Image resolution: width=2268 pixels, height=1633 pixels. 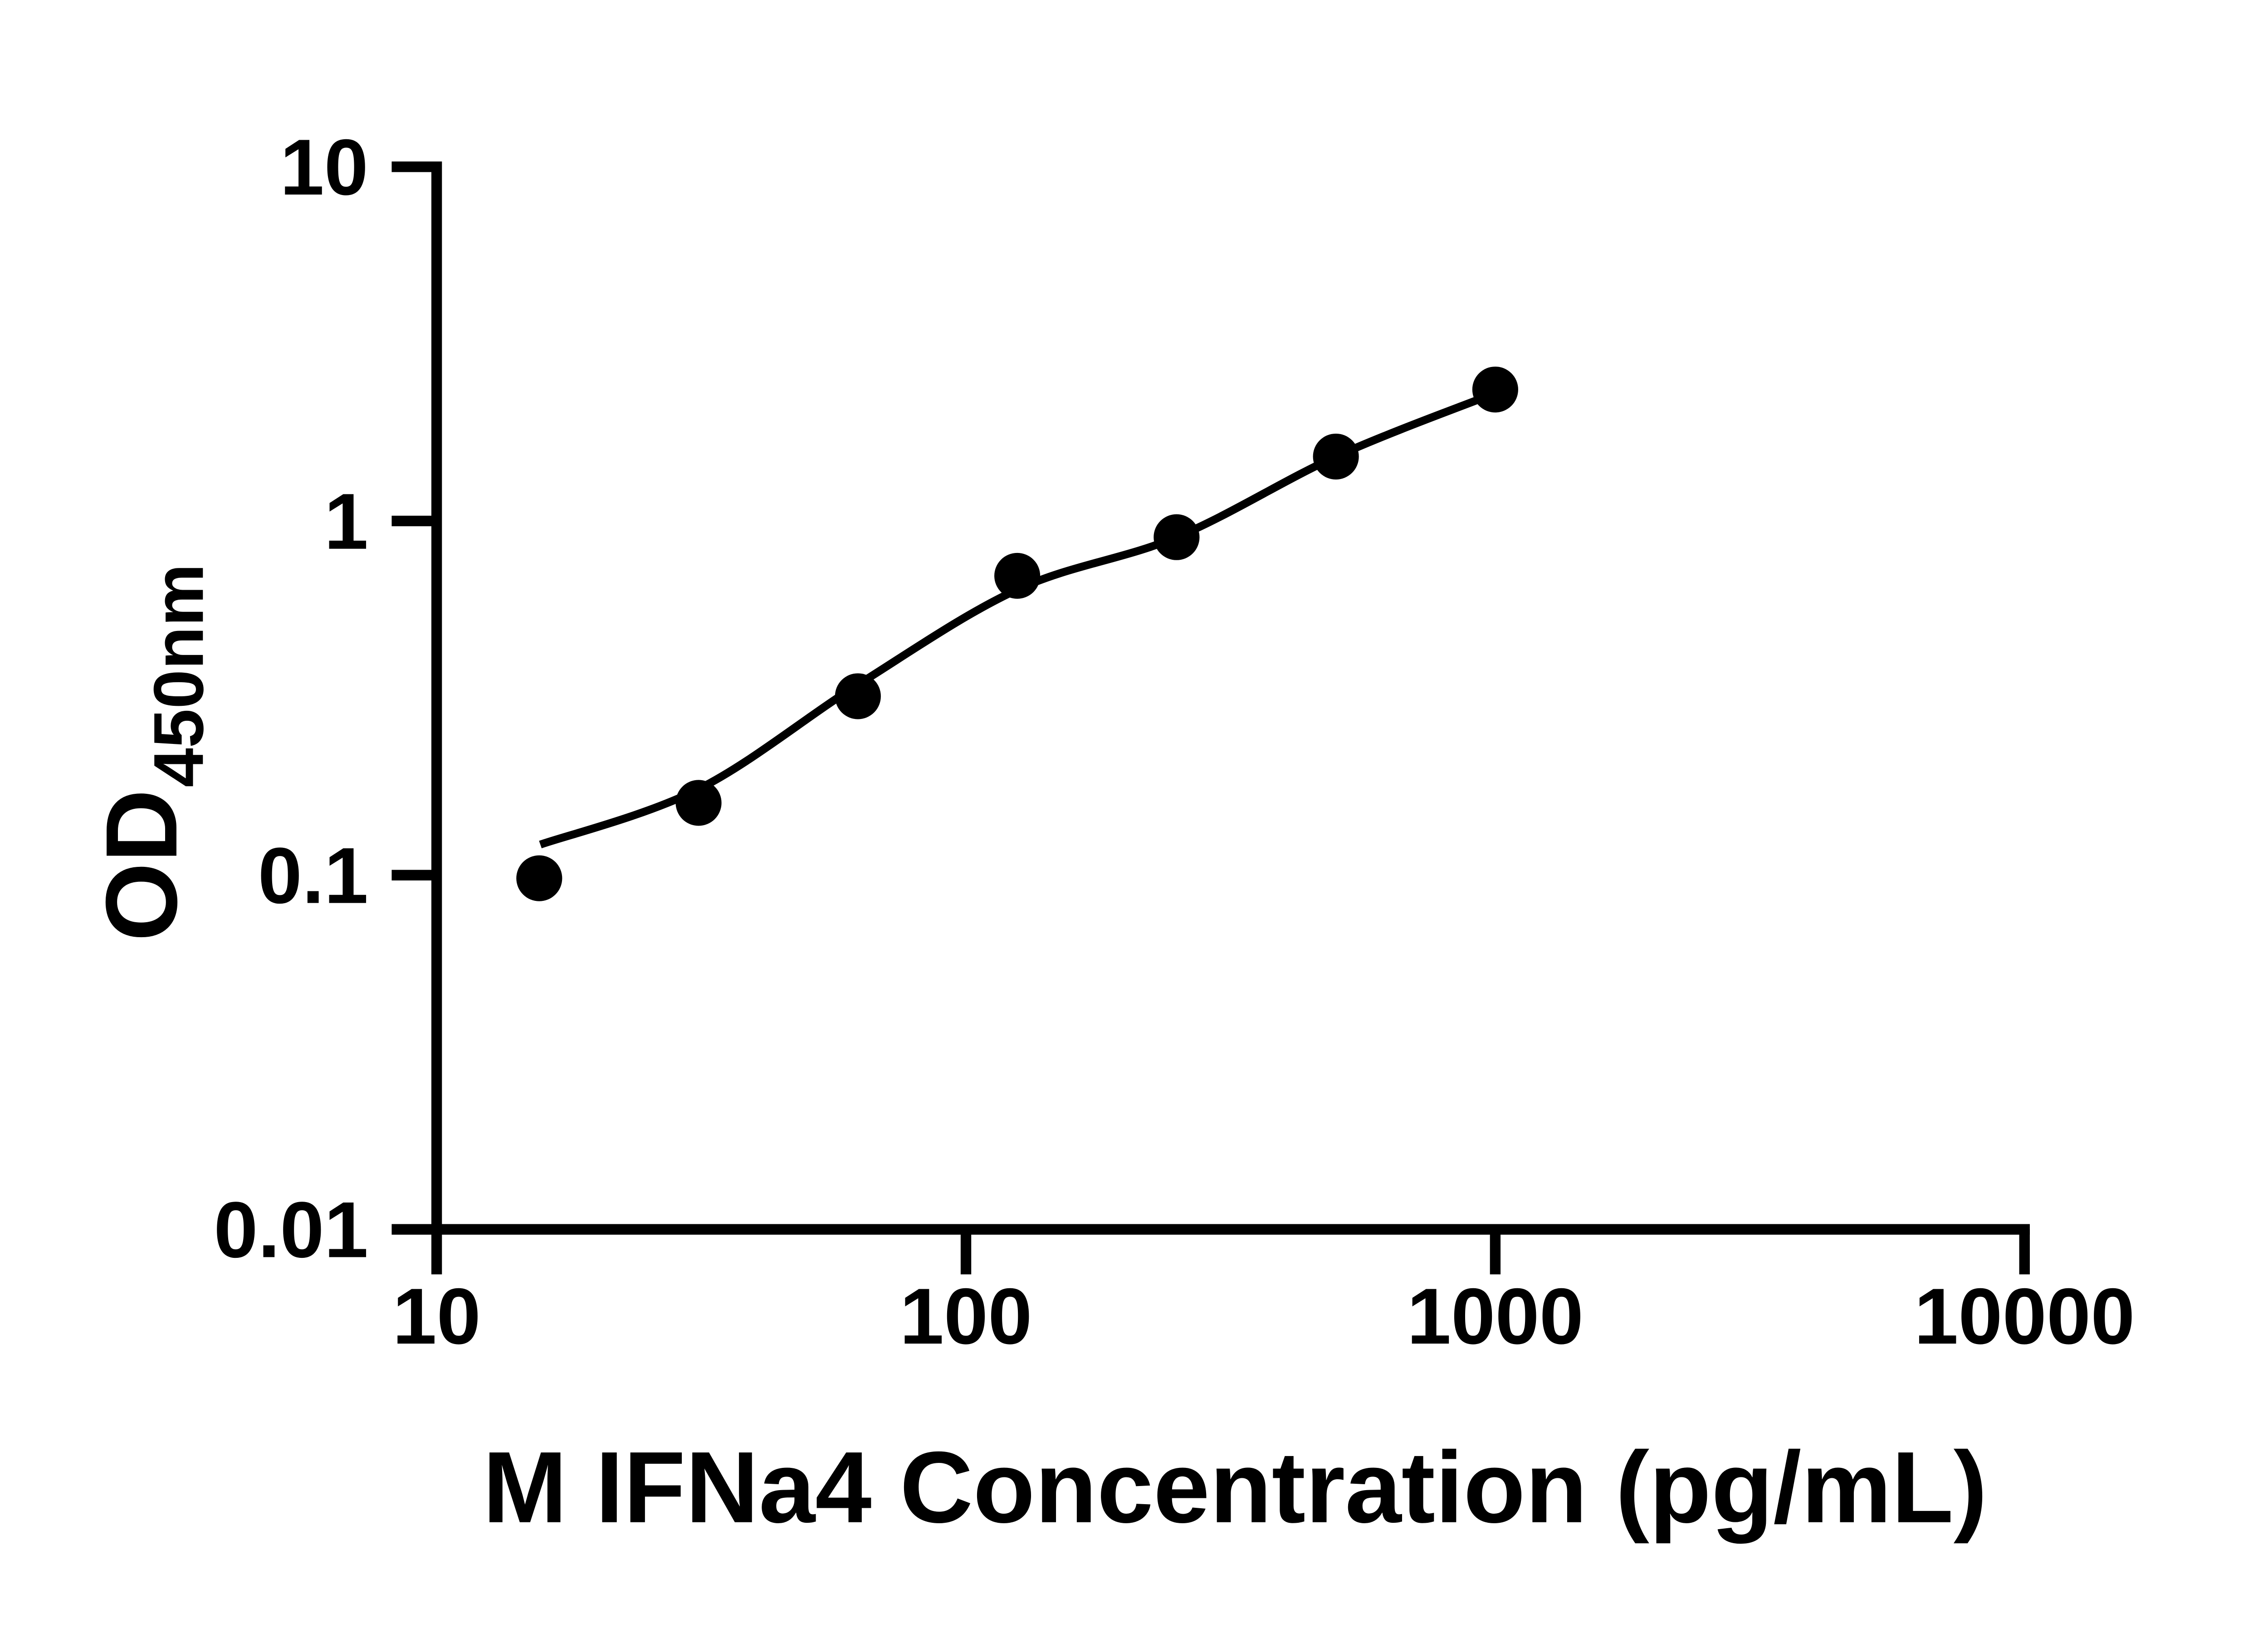 What do you see at coordinates (291, 1230) in the screenshot?
I see `y-tick-label: 0.01` at bounding box center [291, 1230].